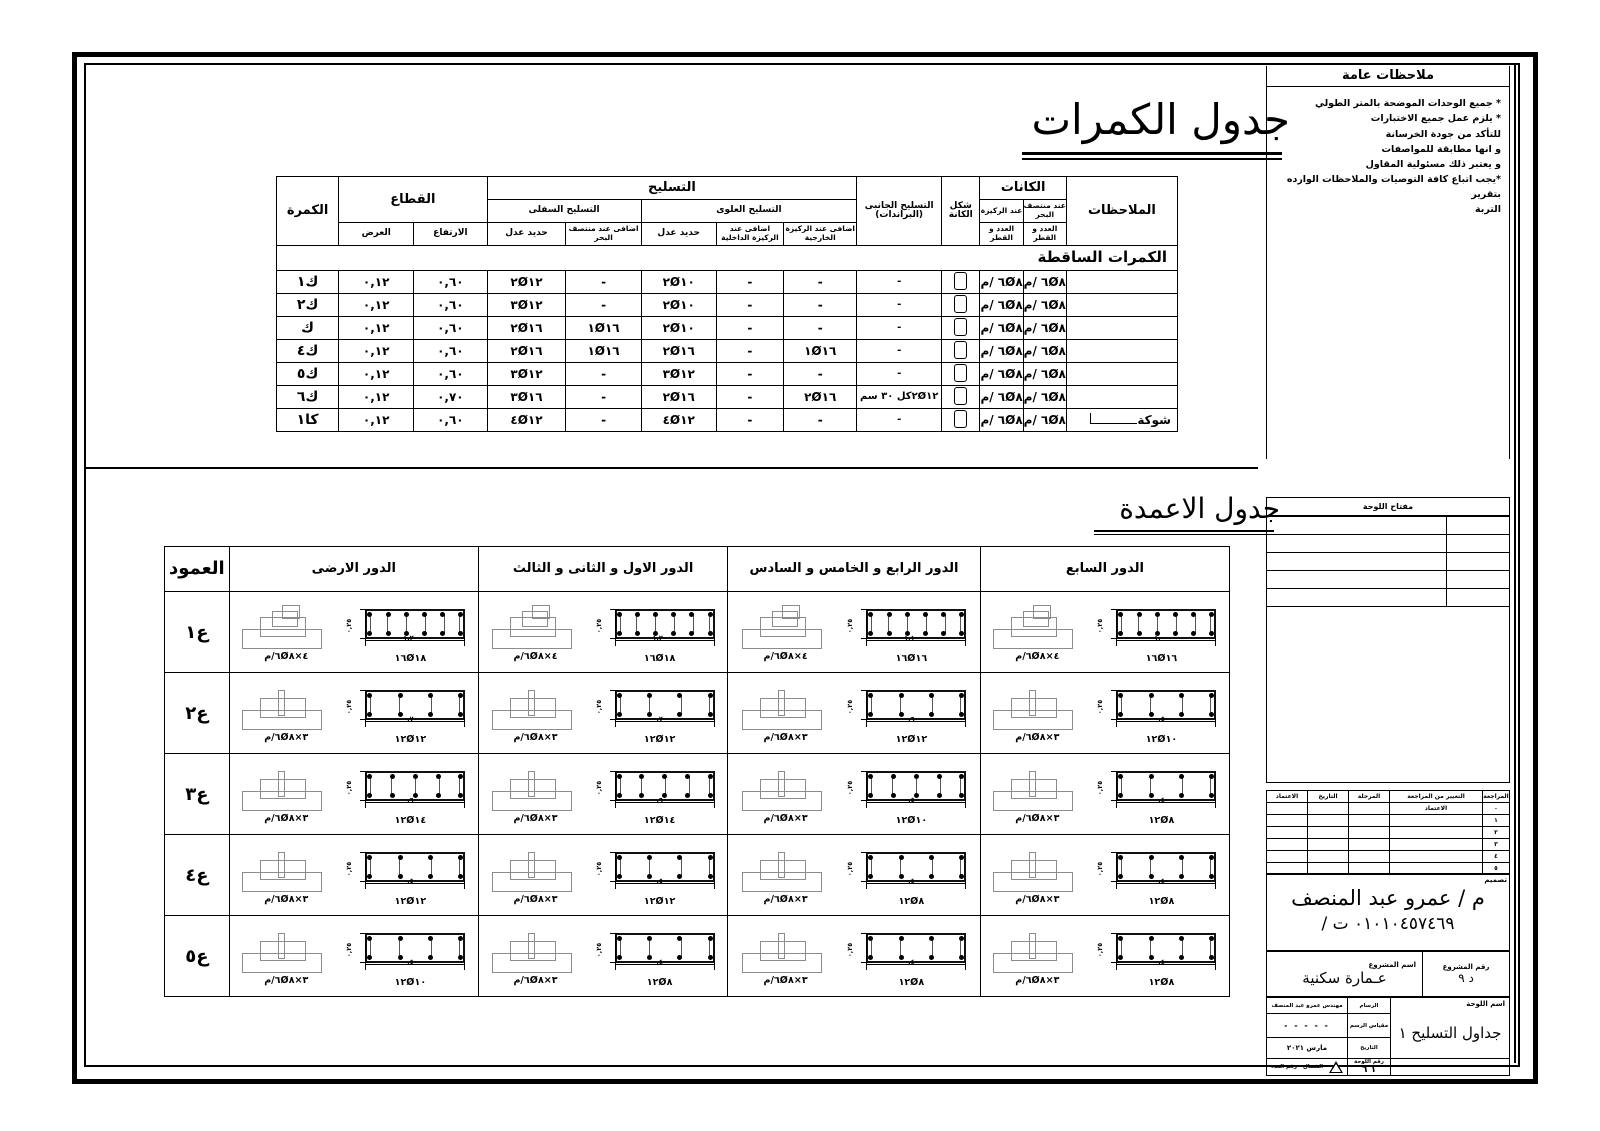 The image size is (1600, 1131). Describe the element at coordinates (536, 707) in the screenshot. I see `column-elevation-icon` at that location.